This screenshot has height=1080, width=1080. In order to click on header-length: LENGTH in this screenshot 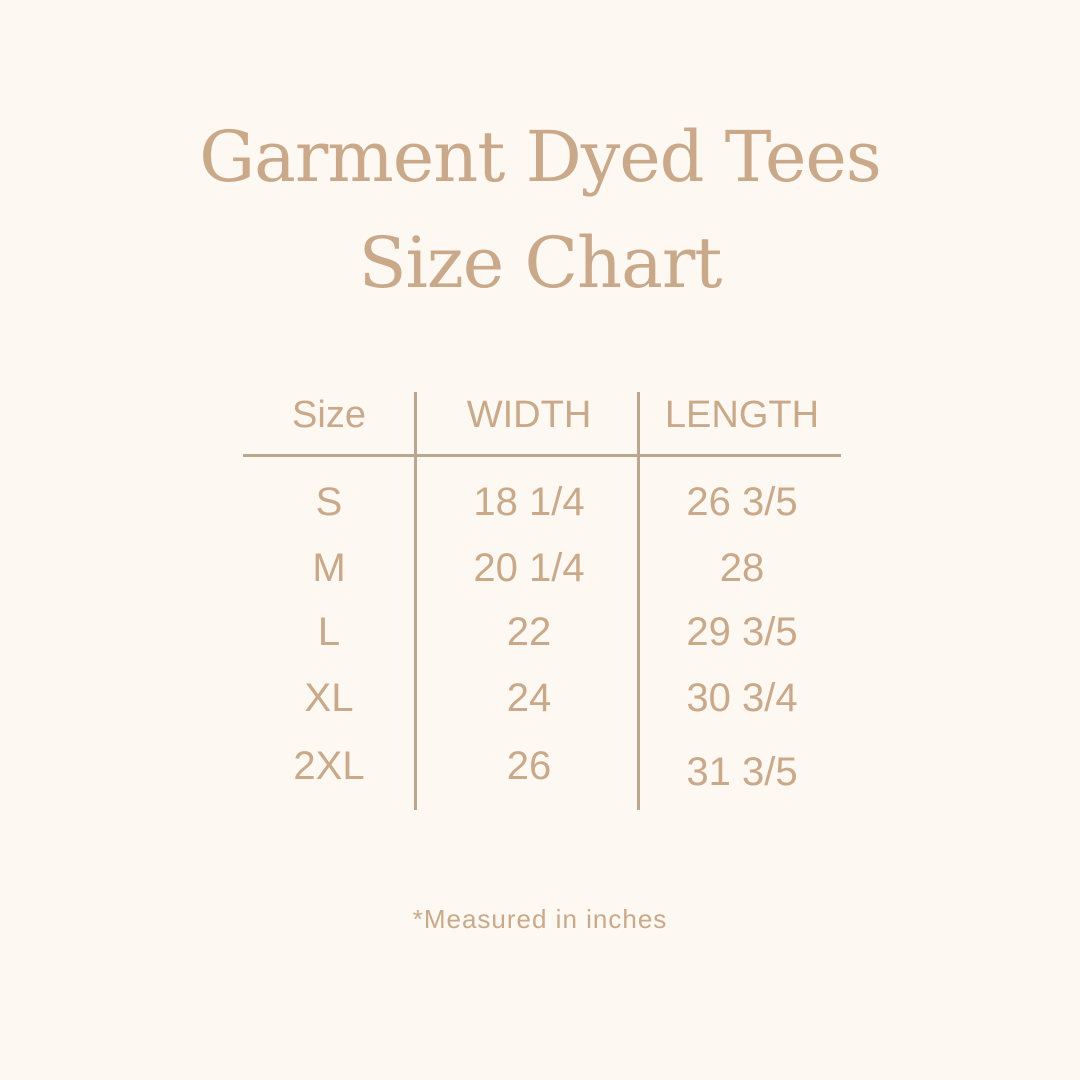, I will do `click(742, 415)`.